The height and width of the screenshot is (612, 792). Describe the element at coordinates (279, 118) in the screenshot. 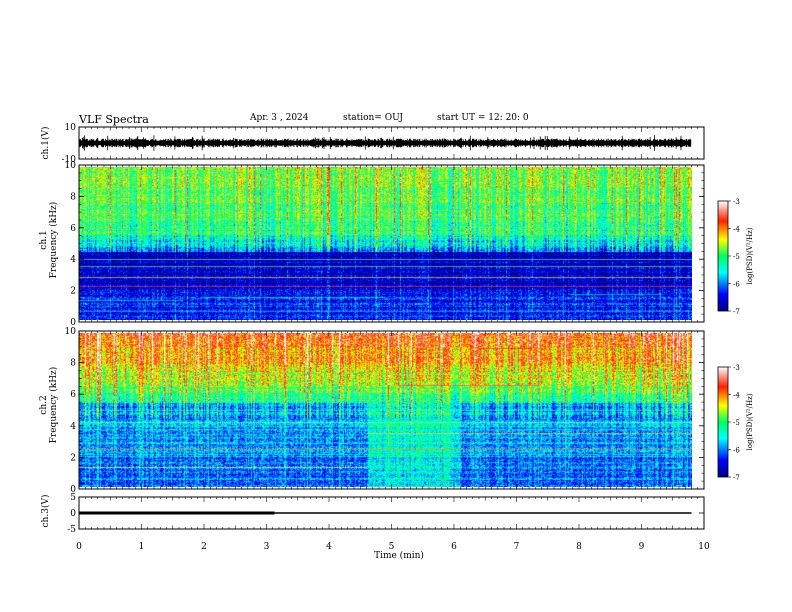

I see `date-label: Apr. 3 , 2024` at that location.